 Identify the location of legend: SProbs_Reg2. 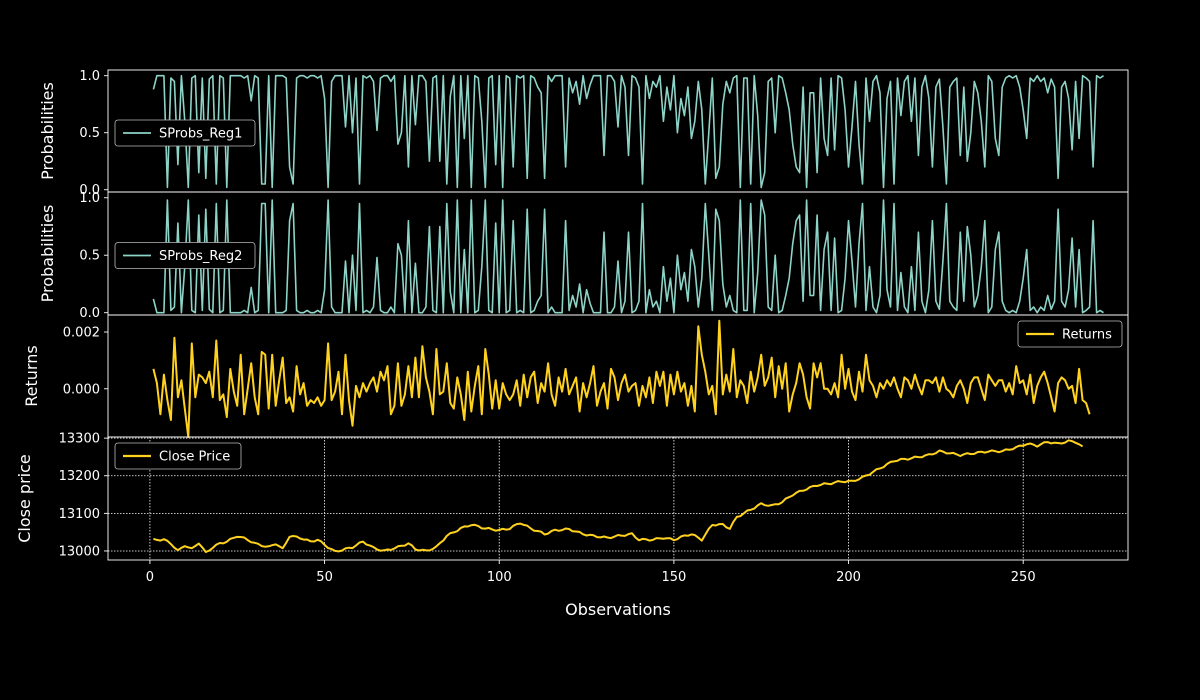
(185, 255).